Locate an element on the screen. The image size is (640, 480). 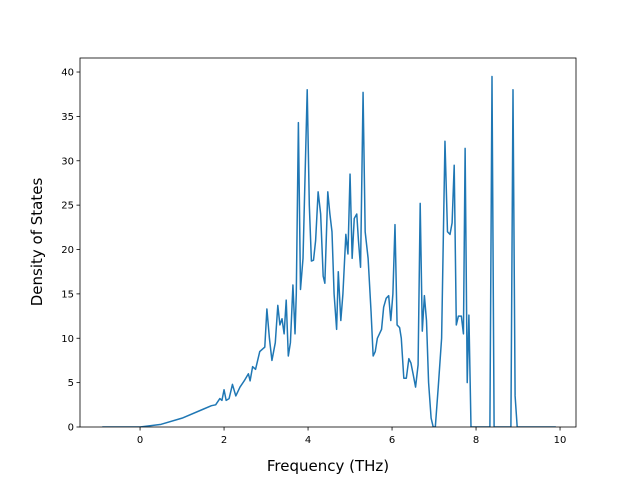
y-tick-label: 30 is located at coordinates (67, 161).